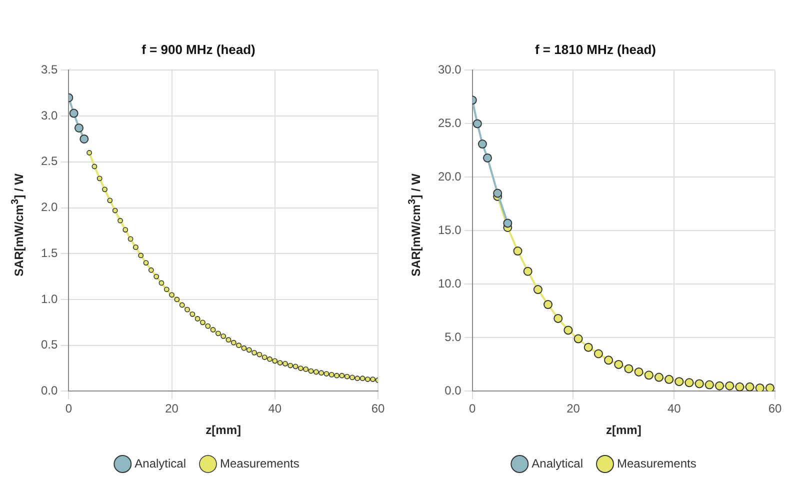 The width and height of the screenshot is (795, 489). Describe the element at coordinates (450, 69) in the screenshot. I see `y-tick-label: 30.0` at that location.